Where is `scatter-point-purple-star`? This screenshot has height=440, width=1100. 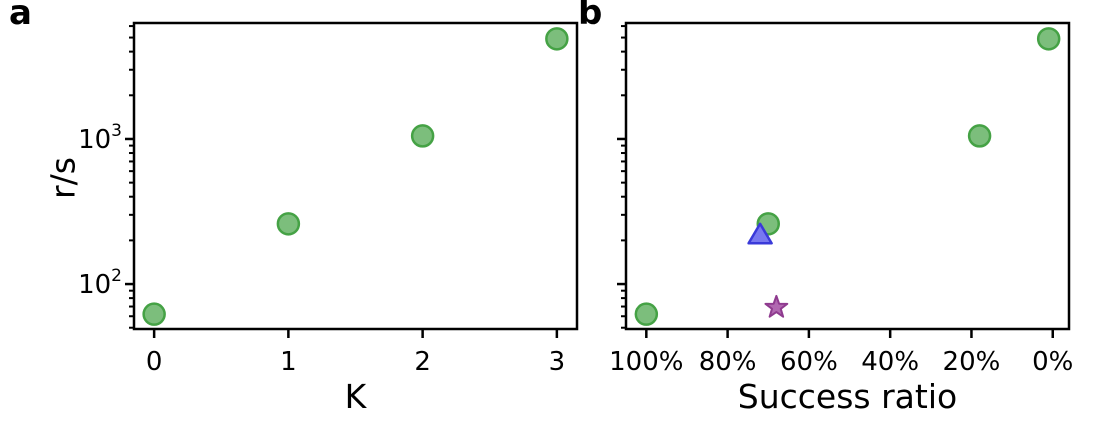
scatter-point-purple-star is located at coordinates (776, 306).